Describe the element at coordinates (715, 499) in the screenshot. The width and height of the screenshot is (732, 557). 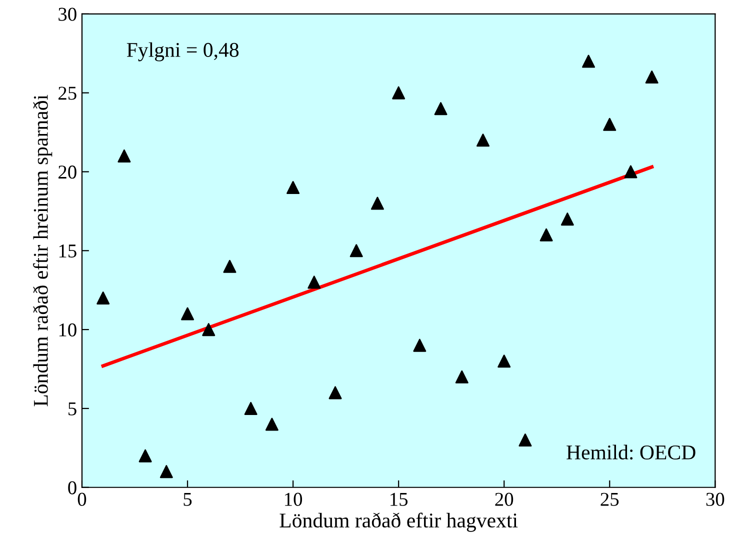
I see `x-tick-label: 30` at that location.